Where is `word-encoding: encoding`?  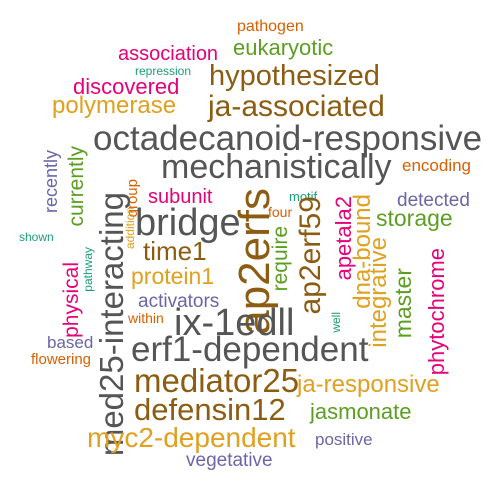 word-encoding: encoding is located at coordinates (437, 165).